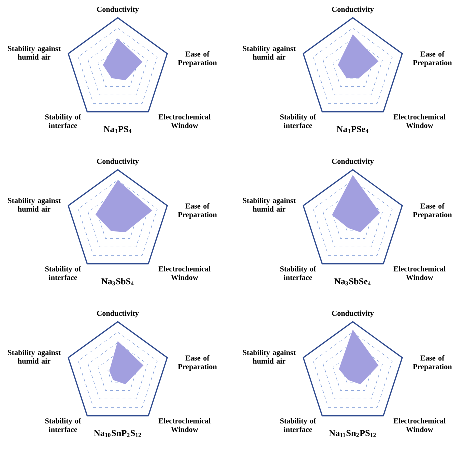 This screenshot has height=457, width=472. I want to click on text: Na$_{3}$SbS$_{4}$, so click(118, 282).